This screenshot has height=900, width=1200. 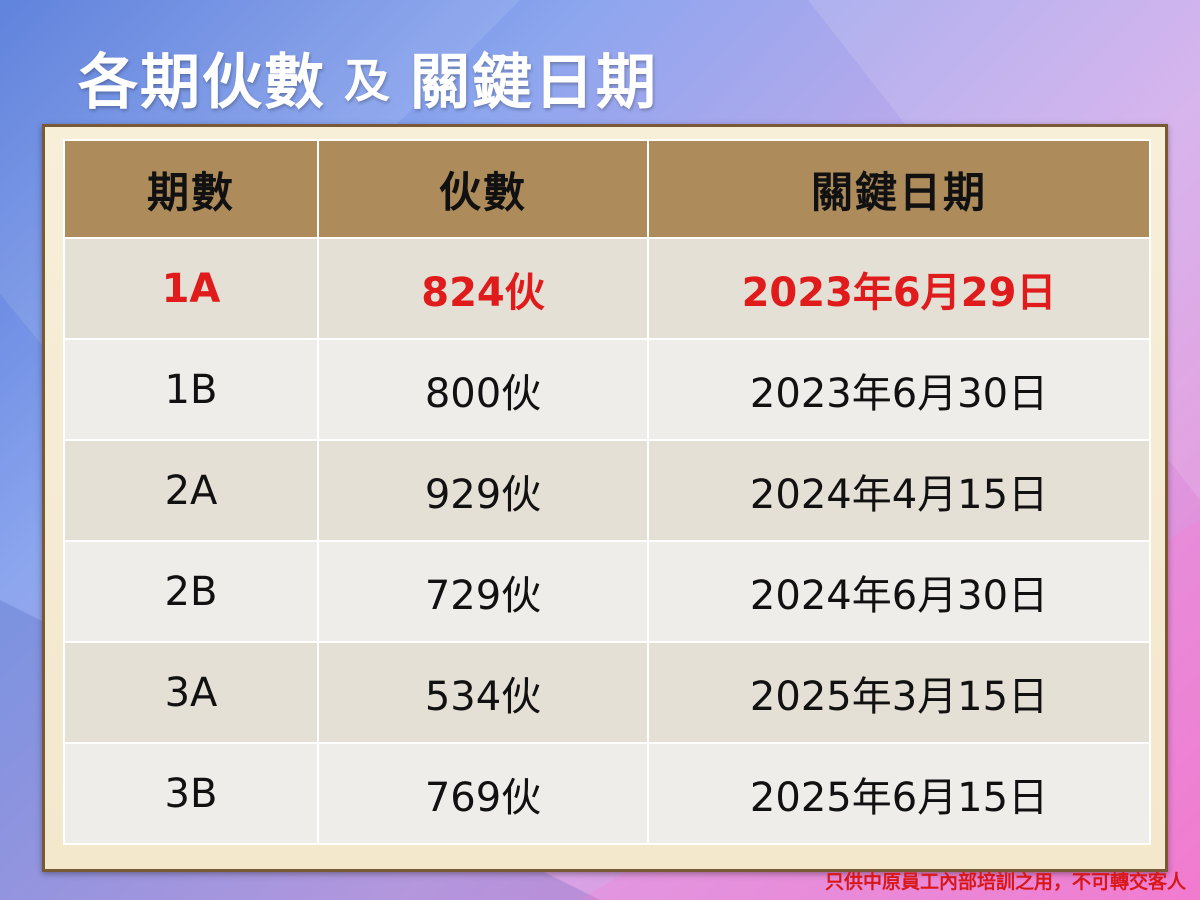 I want to click on cell-date: 2025年6月15日, so click(x=899, y=793).